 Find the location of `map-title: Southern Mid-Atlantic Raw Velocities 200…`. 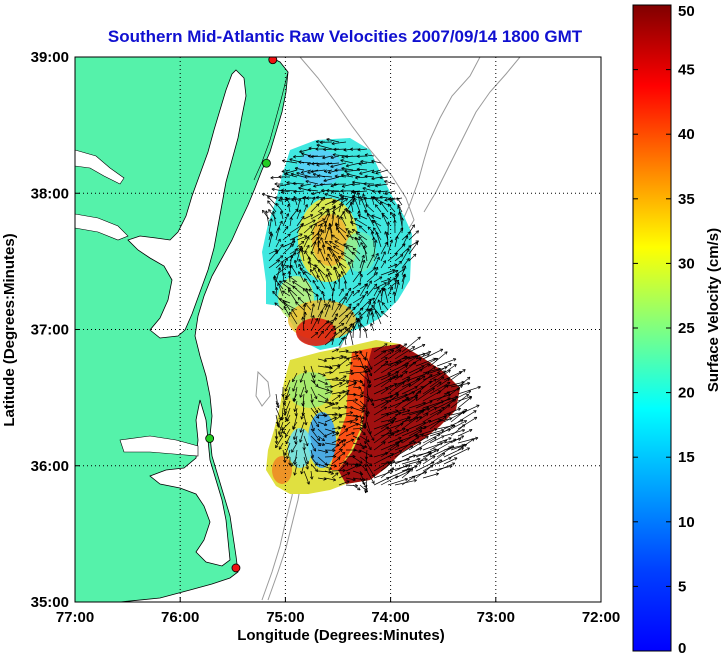

map-title: Southern Mid-Atlantic Raw Velocities 200… is located at coordinates (345, 36).